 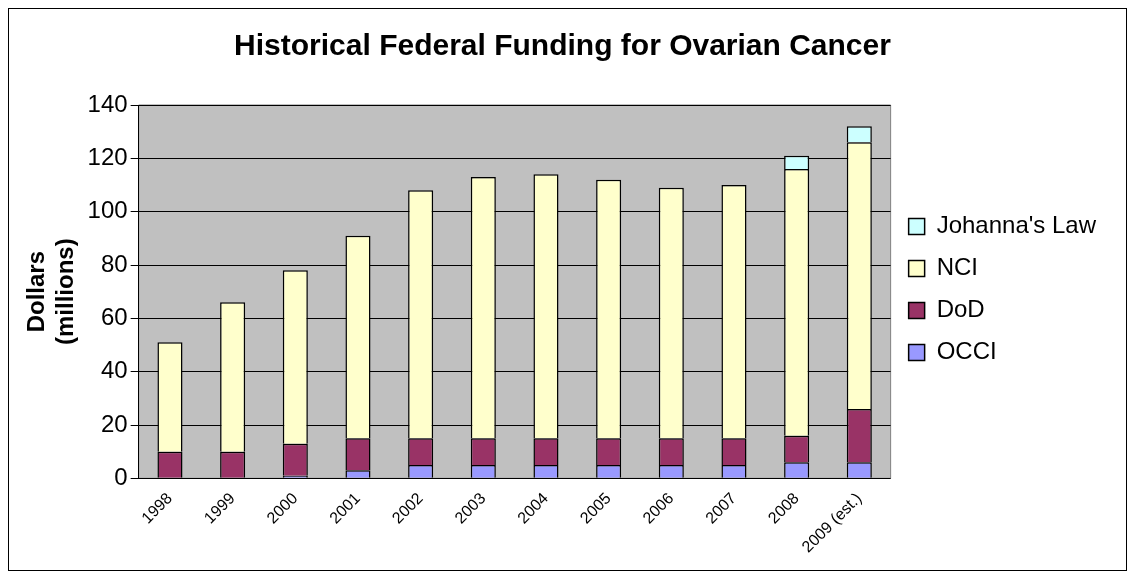 What do you see at coordinates (114, 370) in the screenshot?
I see `y-tick-label: 40` at bounding box center [114, 370].